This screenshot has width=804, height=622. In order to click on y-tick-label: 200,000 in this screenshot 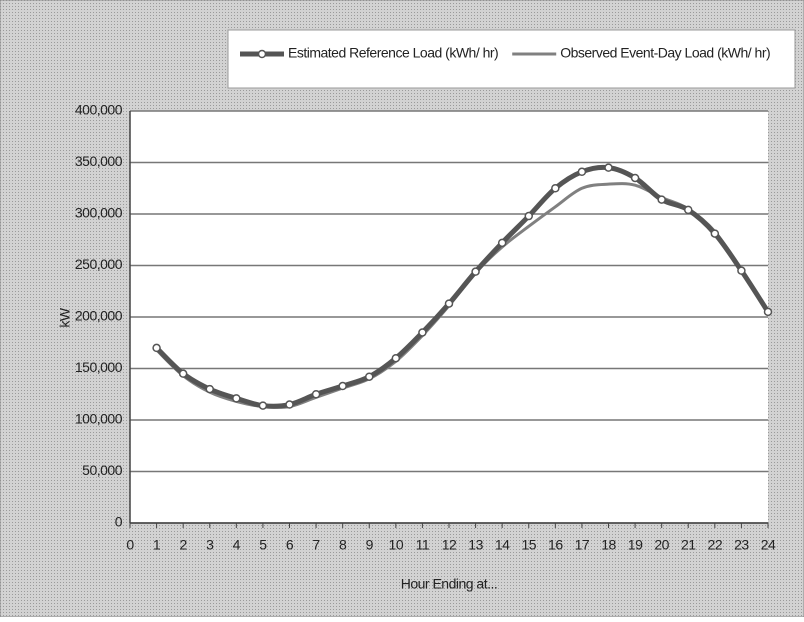, I will do `click(99, 316)`.